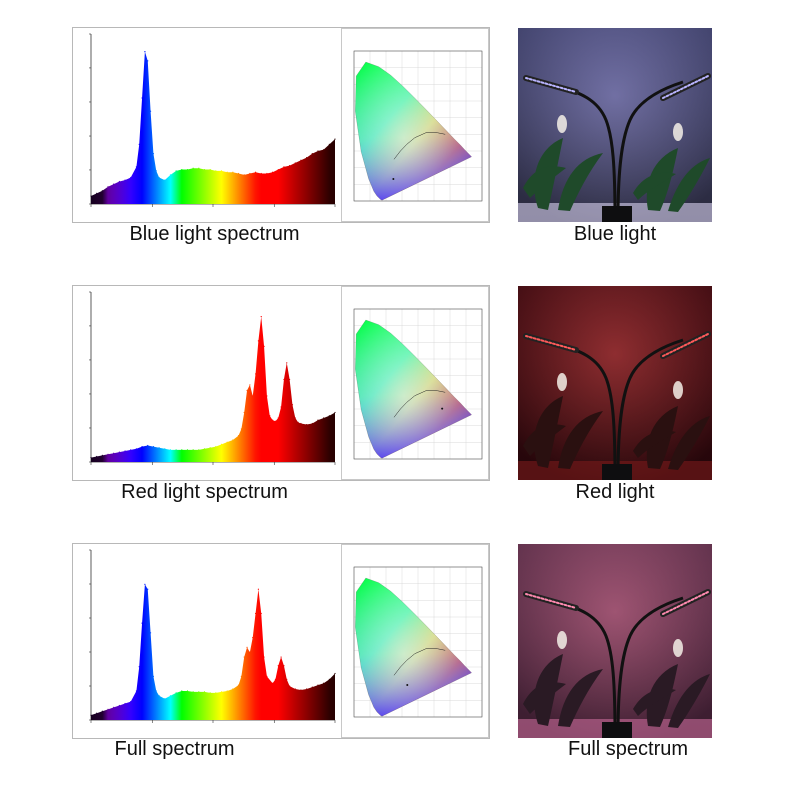 This screenshot has width=800, height=800. I want to click on spectrum-panel-red, so click(281, 383).